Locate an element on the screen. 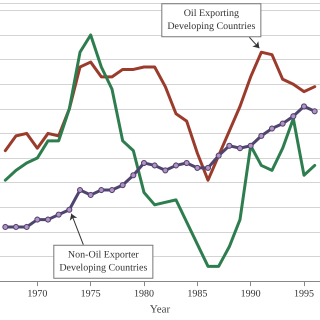  x-tick-label: 1985 is located at coordinates (197, 294).